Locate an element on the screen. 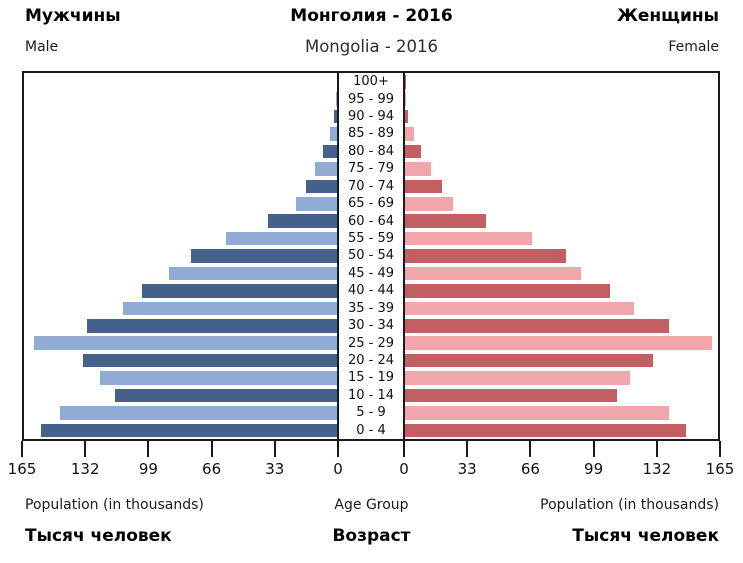 This screenshot has height=563, width=743. age-group-axis-label-ru: Возраст is located at coordinates (371, 536).